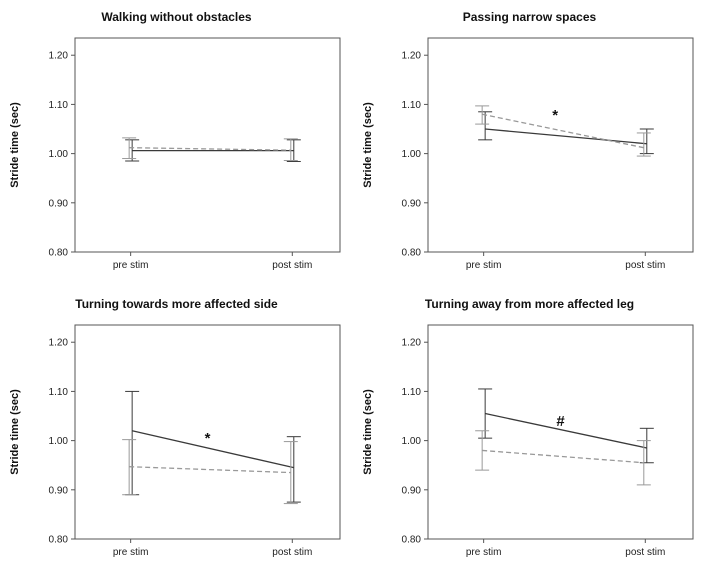 This screenshot has height=575, width=706. What do you see at coordinates (529, 304) in the screenshot?
I see `chart-title: Turning away from more affected leg` at bounding box center [529, 304].